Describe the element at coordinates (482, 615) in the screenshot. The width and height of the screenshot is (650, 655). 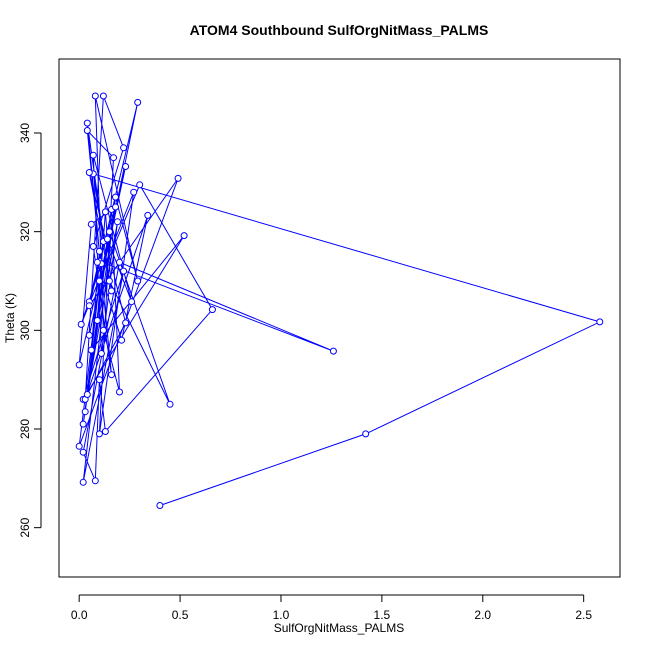
I see `x-tick-label: 2.0` at that location.